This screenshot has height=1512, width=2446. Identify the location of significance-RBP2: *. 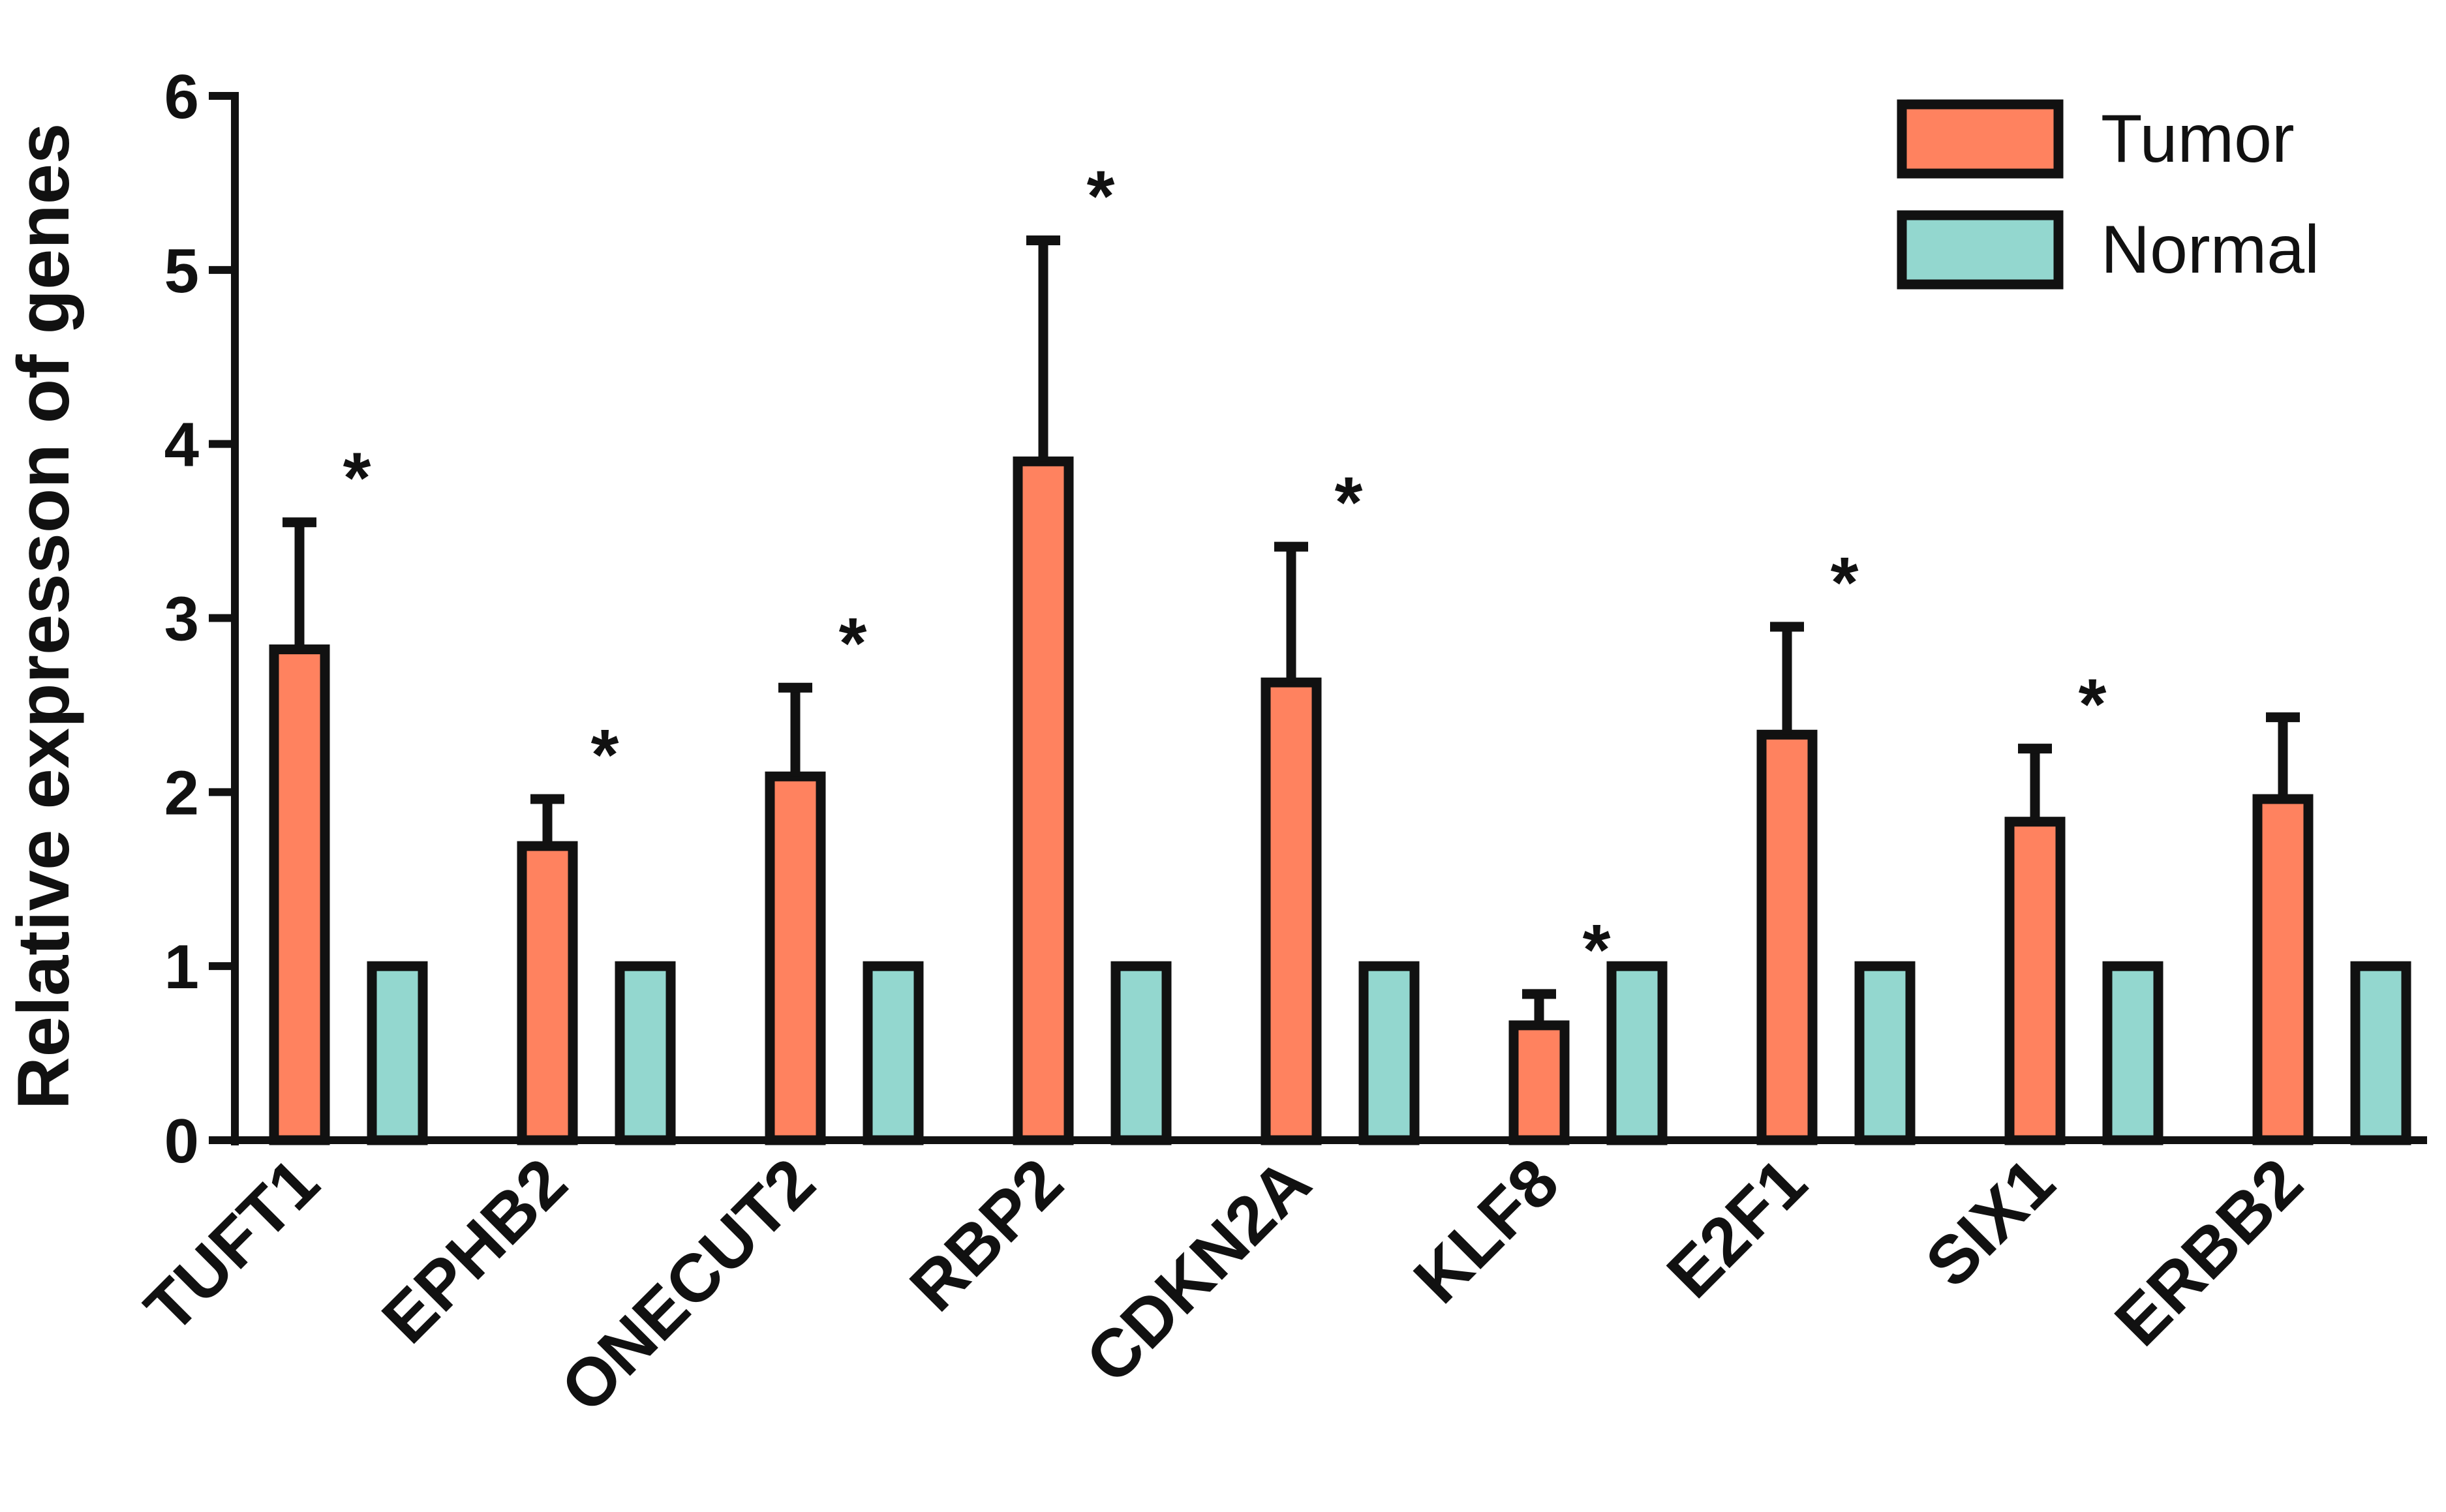
(1101, 196).